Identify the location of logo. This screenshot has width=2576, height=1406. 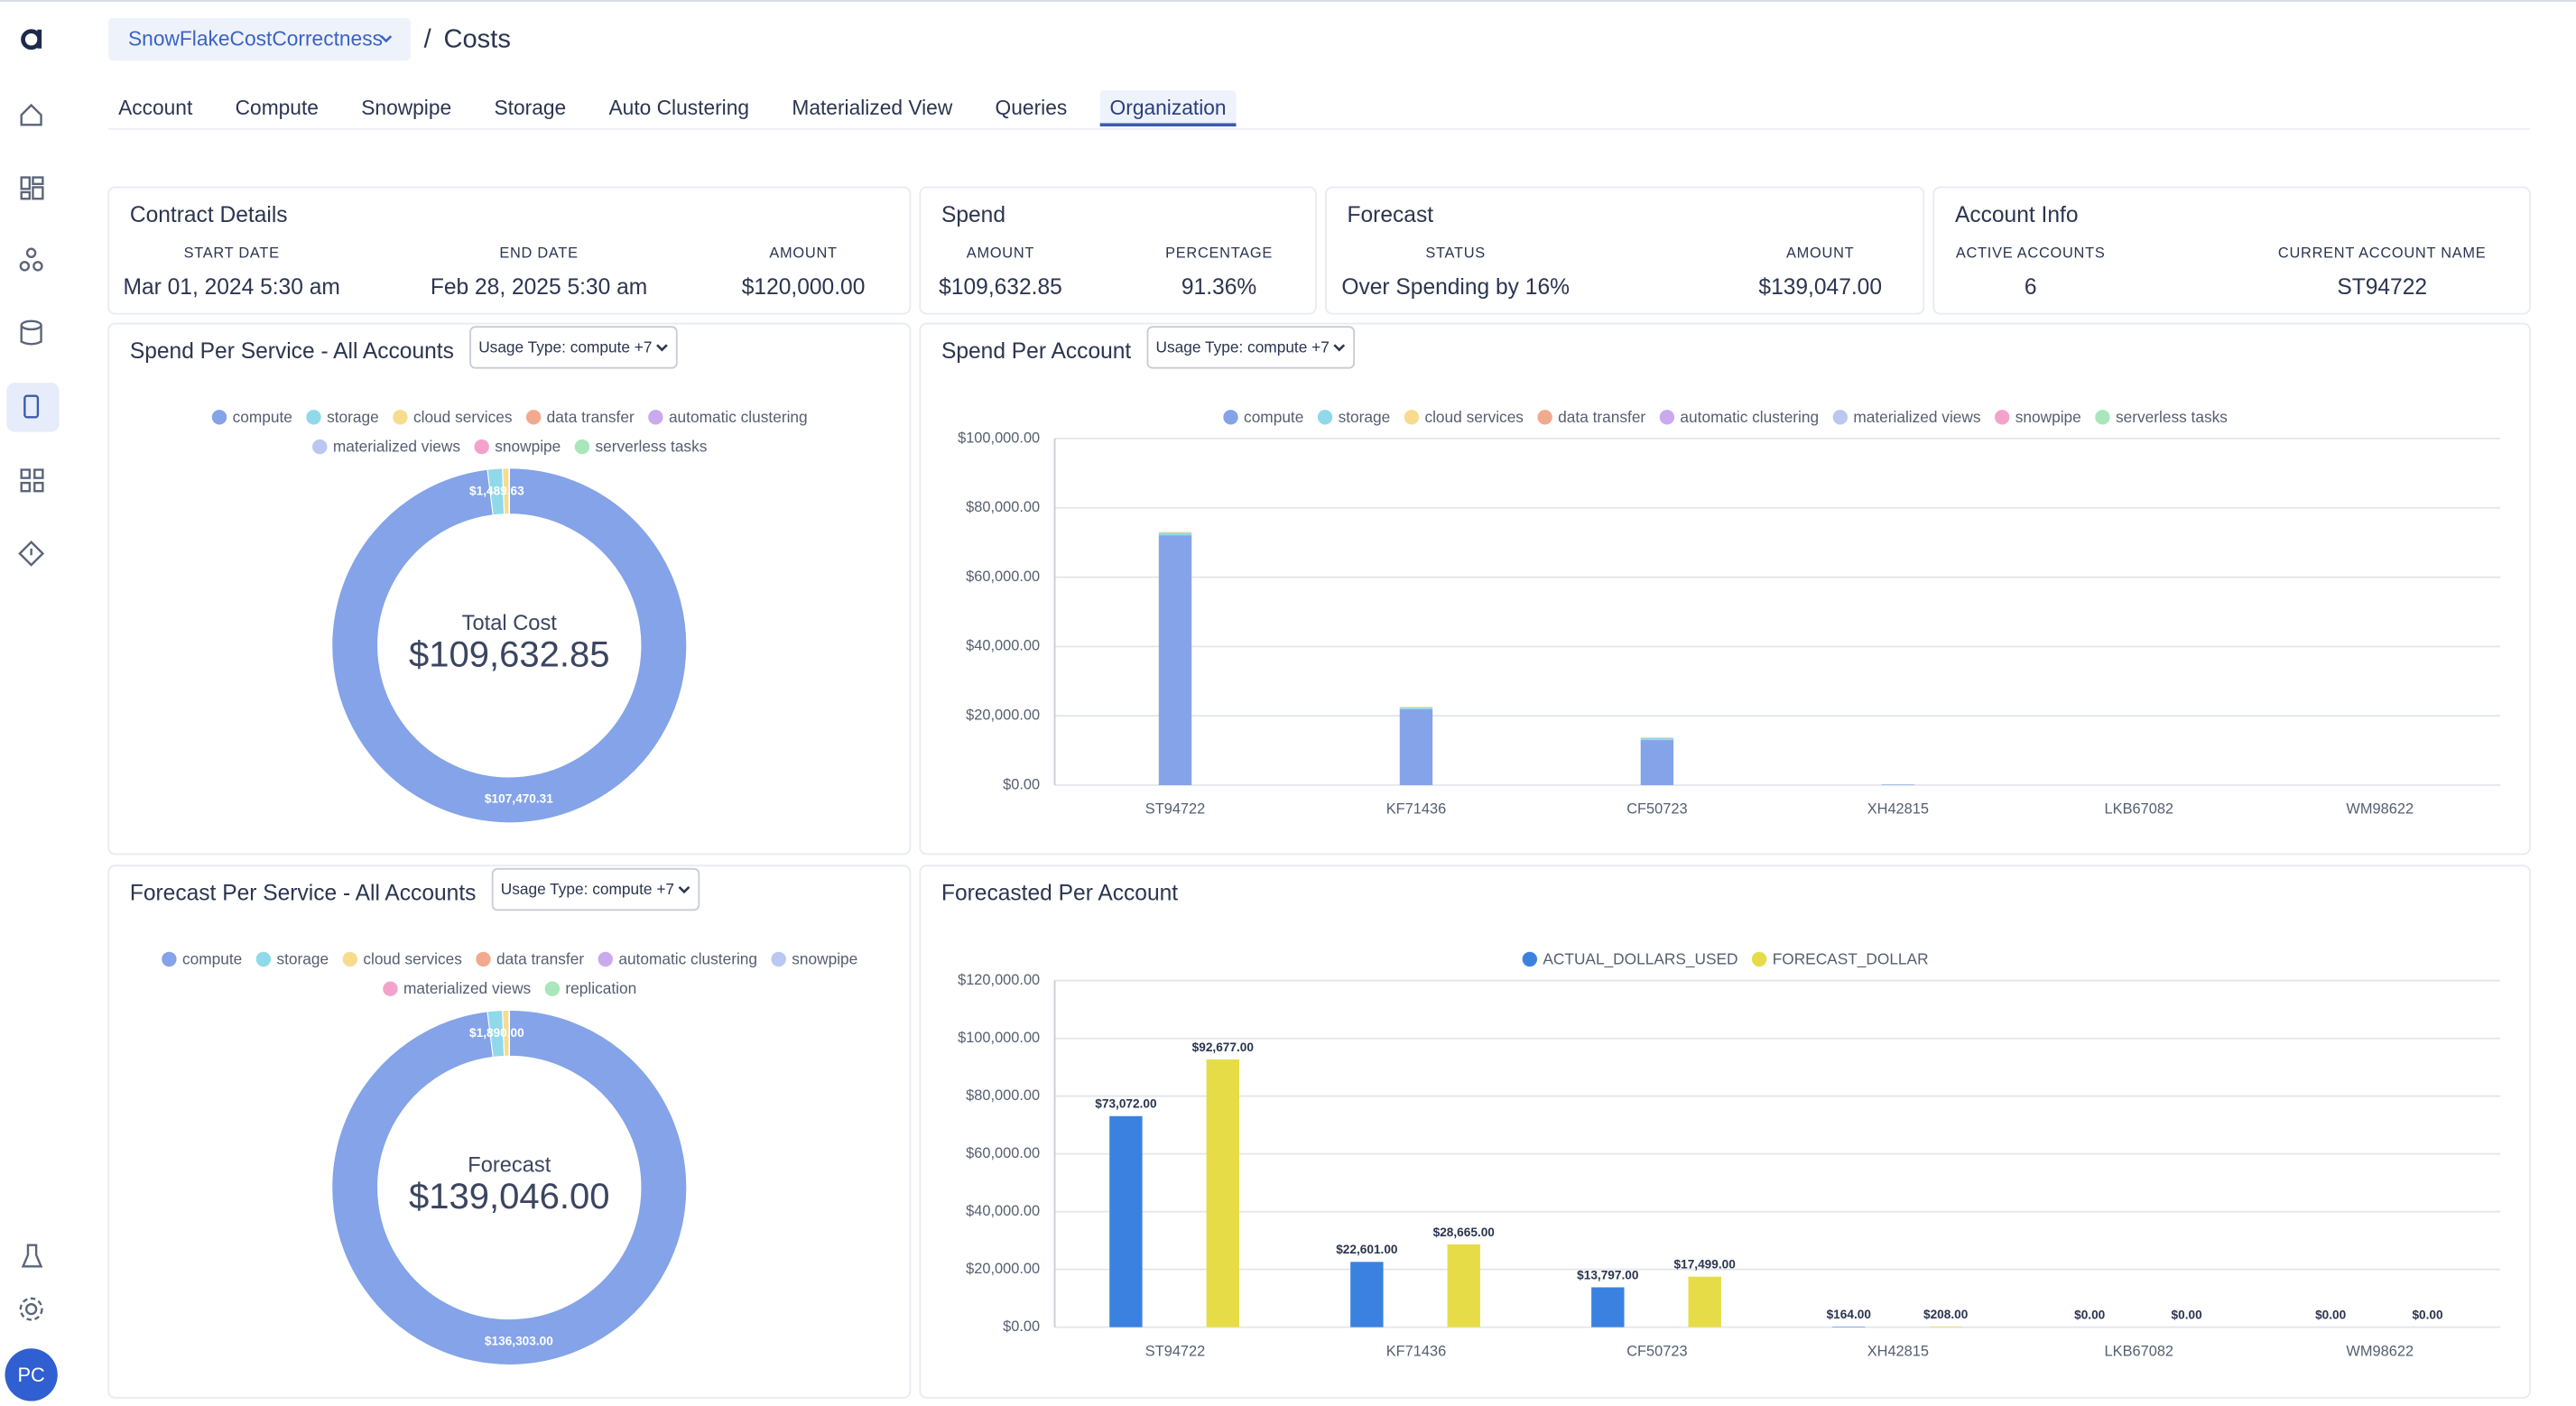
(31, 40).